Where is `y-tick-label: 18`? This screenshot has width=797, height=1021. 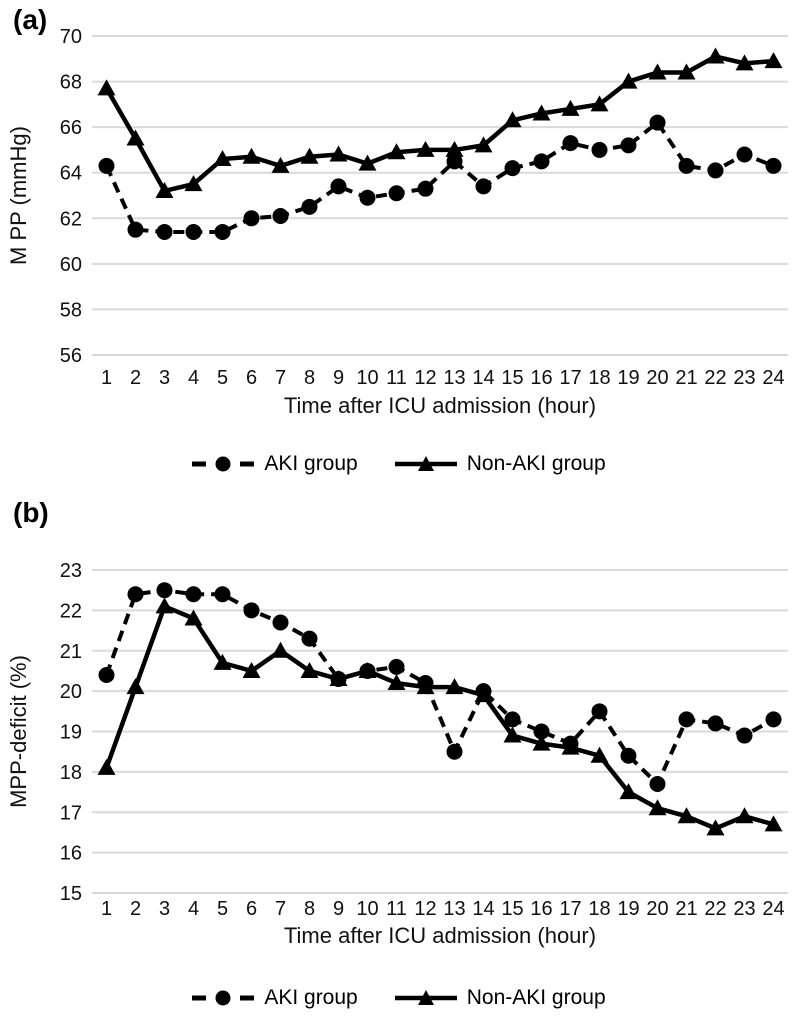 y-tick-label: 18 is located at coordinates (71, 773).